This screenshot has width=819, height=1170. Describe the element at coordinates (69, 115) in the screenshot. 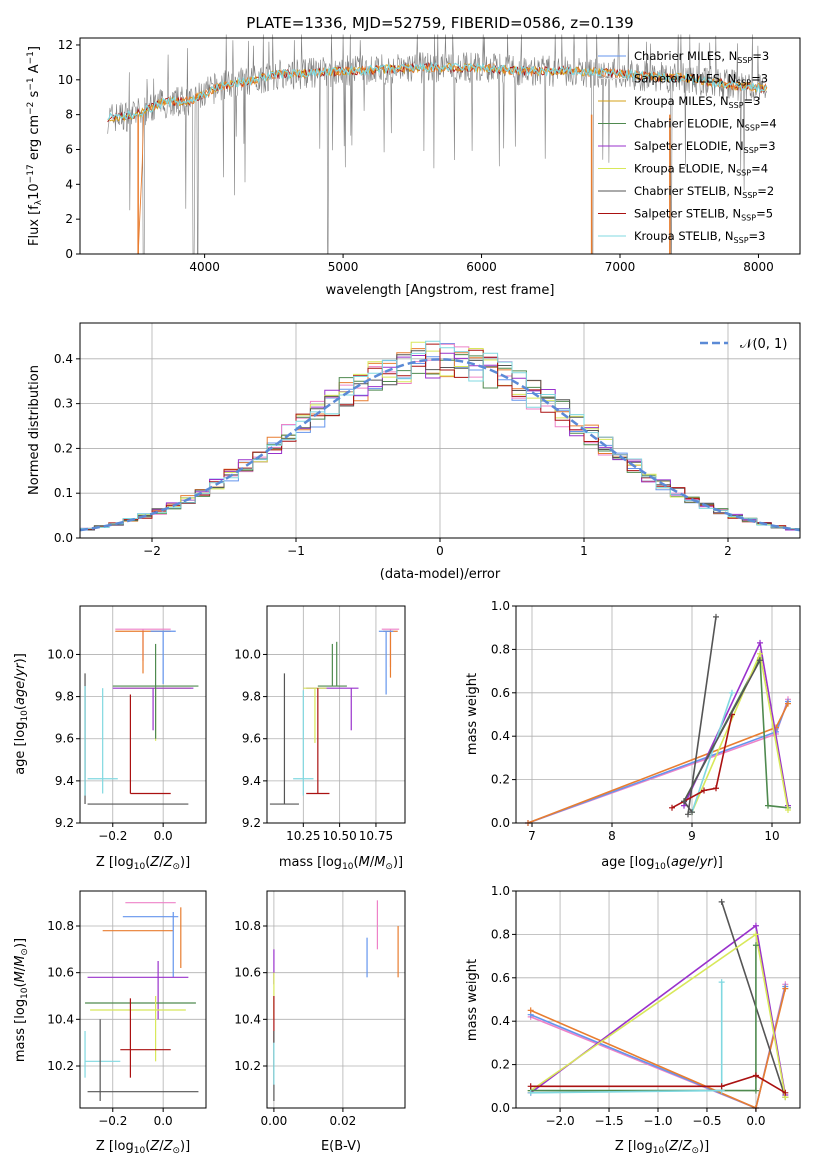

I see `y-tick-label: 8` at that location.